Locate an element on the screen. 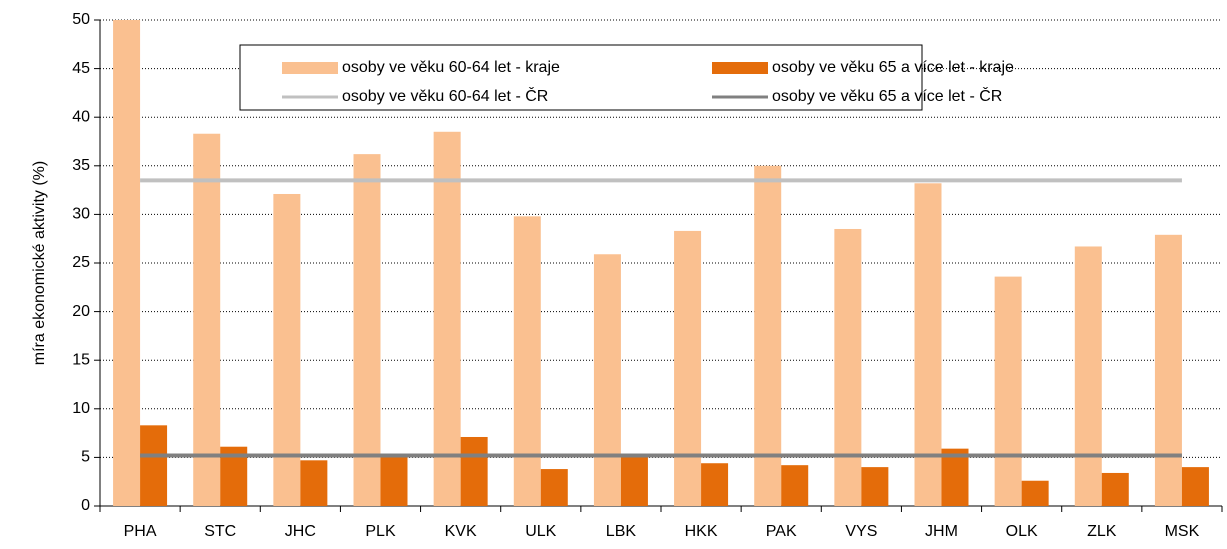  x-tick-label: JHC is located at coordinates (300, 531).